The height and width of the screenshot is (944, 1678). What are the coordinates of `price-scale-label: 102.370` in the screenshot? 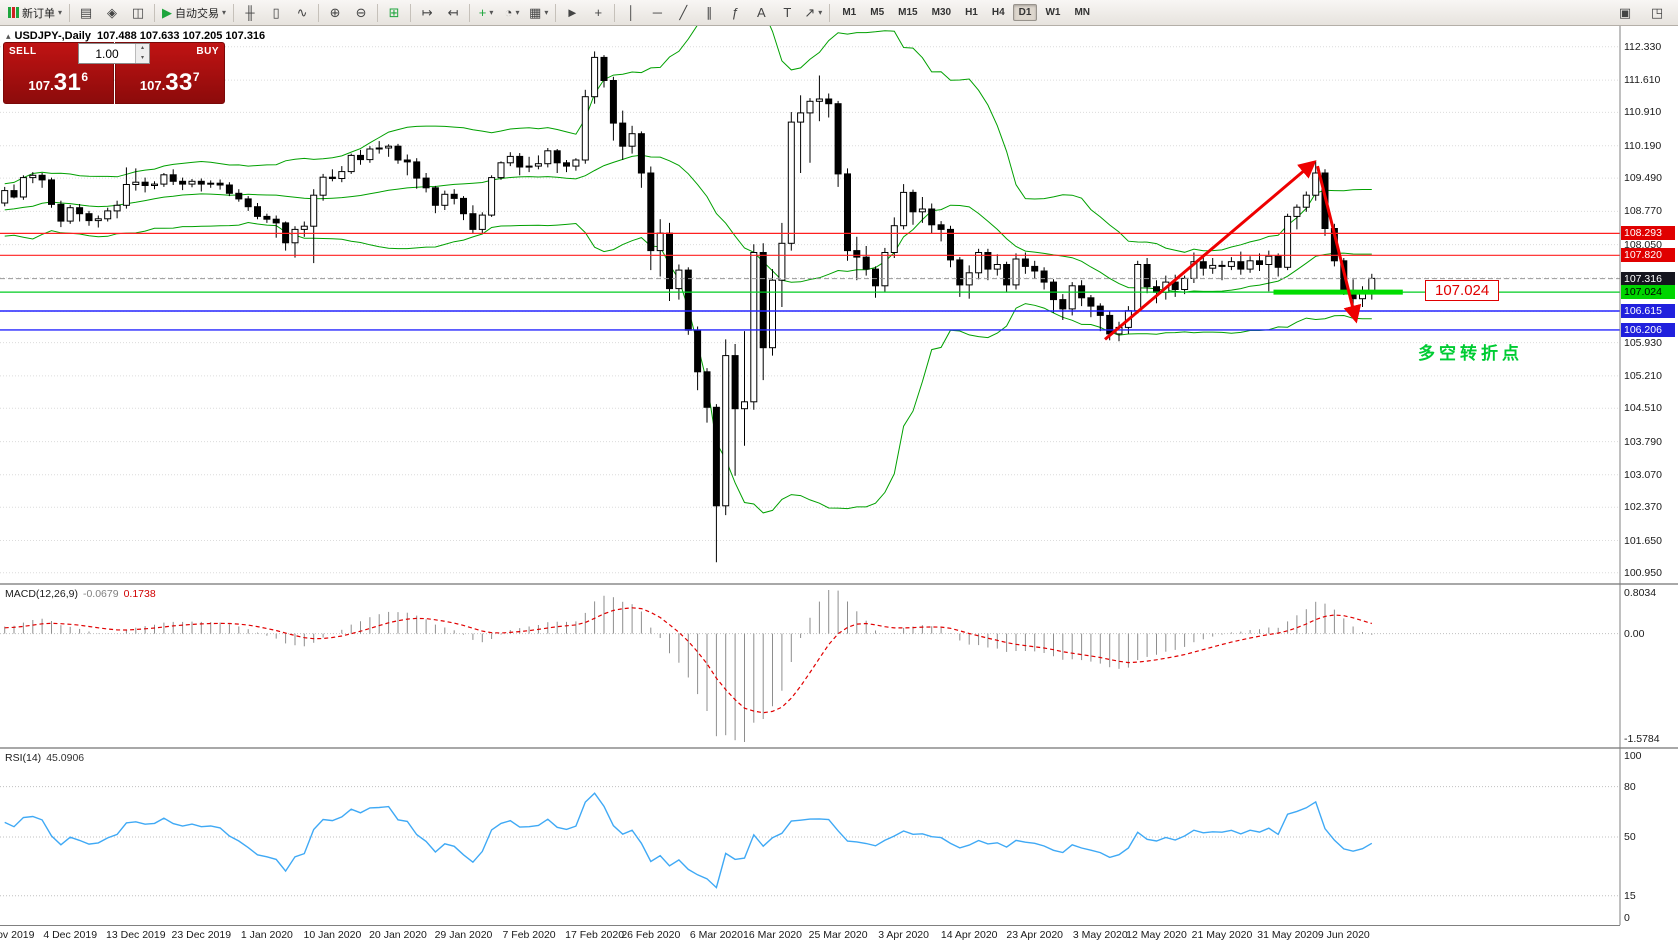 It's located at (1643, 507).